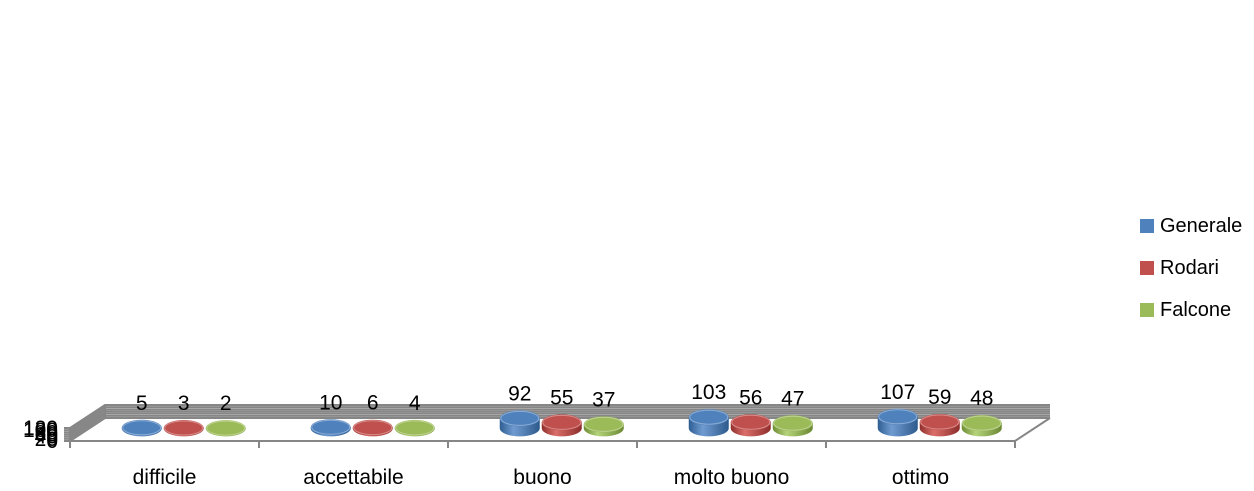  Describe the element at coordinates (330, 402) in the screenshot. I see `data-label: 10` at that location.